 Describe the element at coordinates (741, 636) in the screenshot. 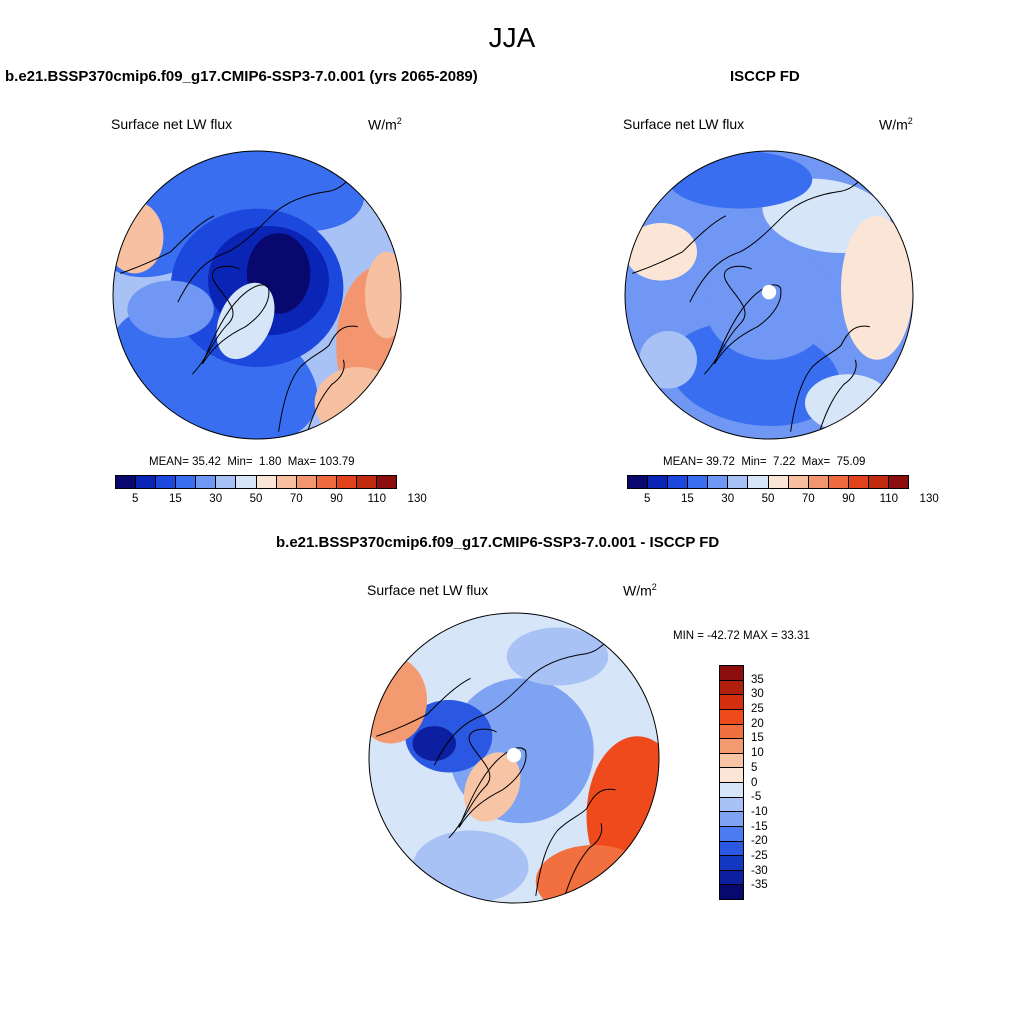

I see `diff-minmax: MIN = -42.72 MAX = 33.31` at that location.